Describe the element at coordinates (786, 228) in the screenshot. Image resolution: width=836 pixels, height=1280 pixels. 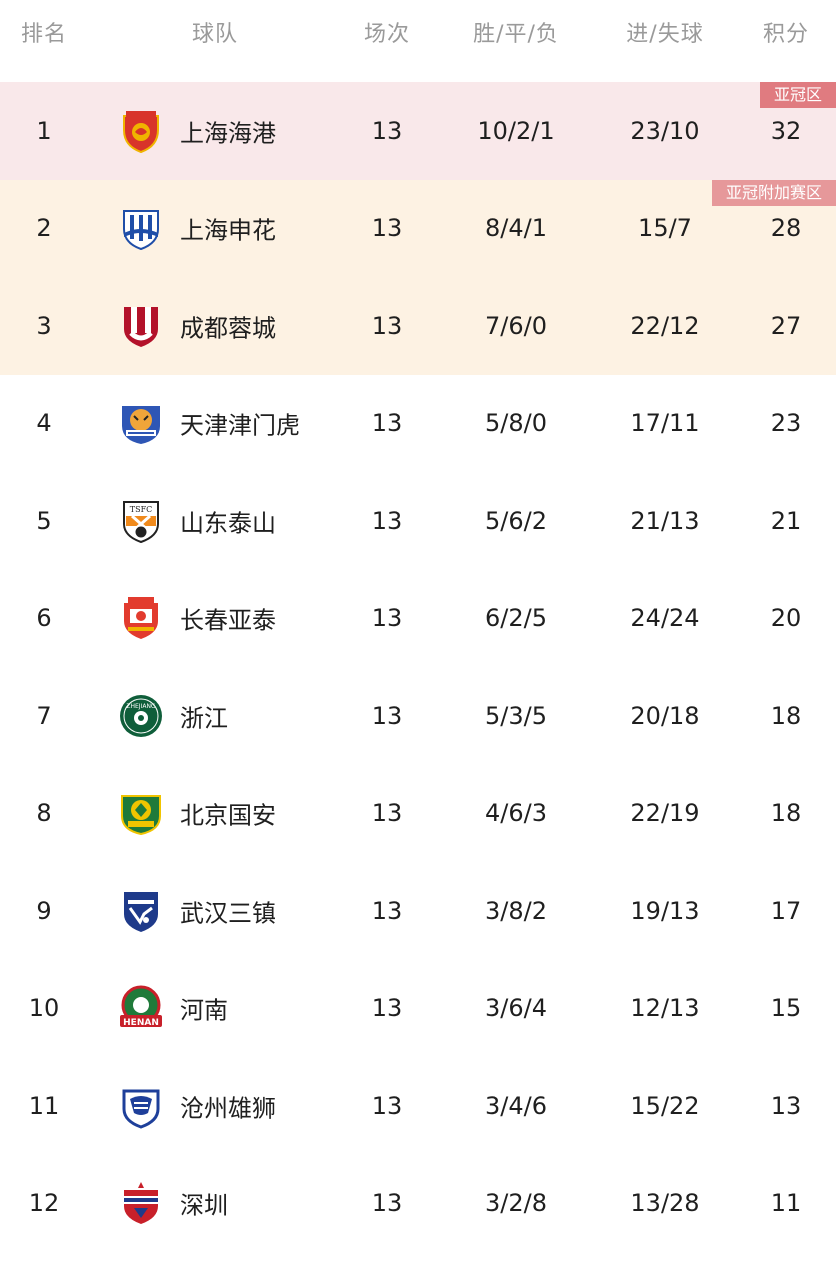
I see `points-cell: 28` at that location.